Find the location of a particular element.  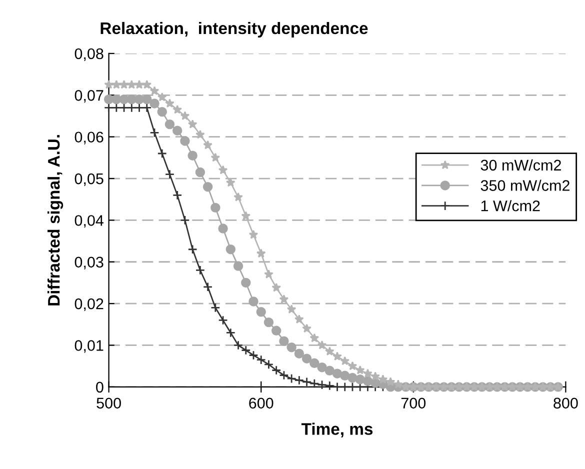

y-tick-label: 0,07 is located at coordinates (89, 96).